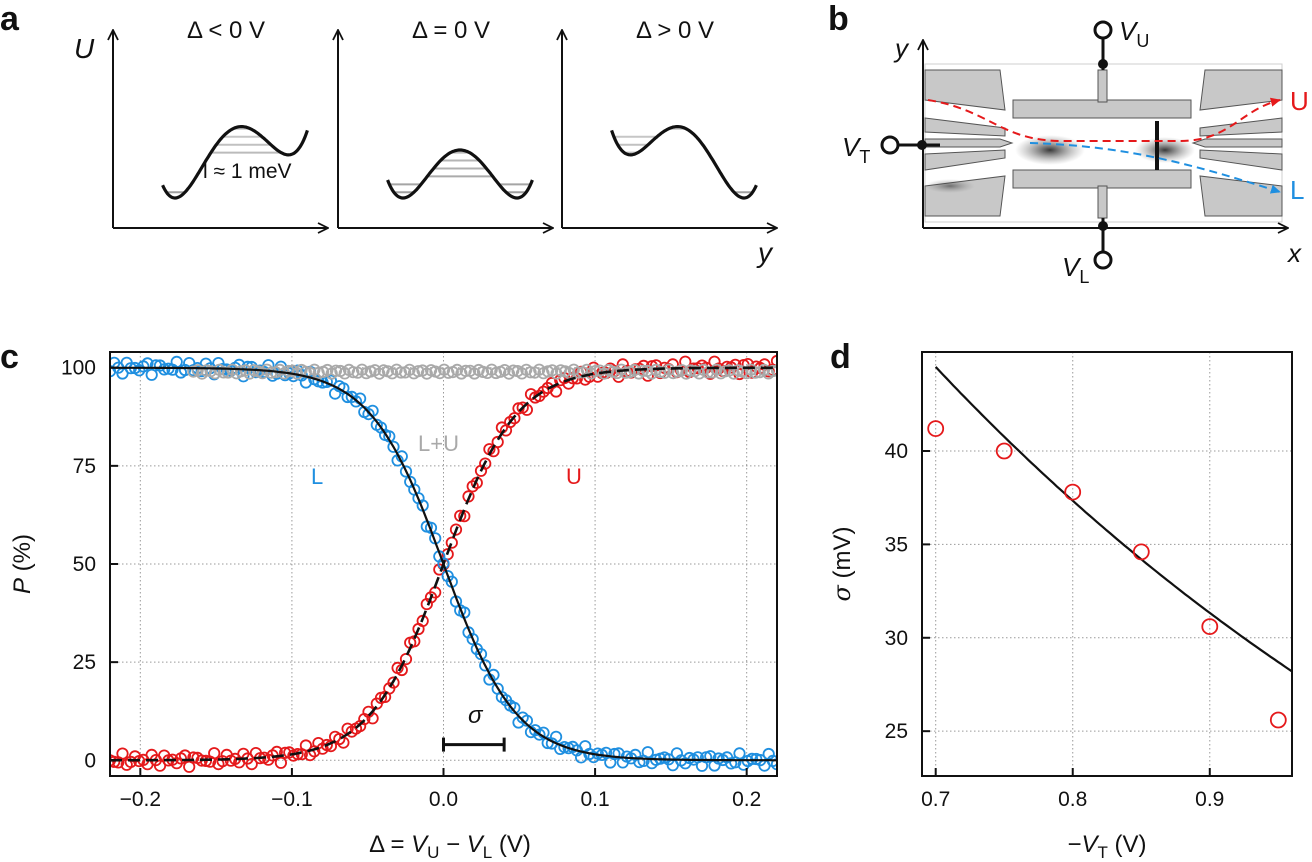 This screenshot has width=1312, height=862. Describe the element at coordinates (1294, 253) in the screenshot. I see `panel-b-x-label: x` at that location.